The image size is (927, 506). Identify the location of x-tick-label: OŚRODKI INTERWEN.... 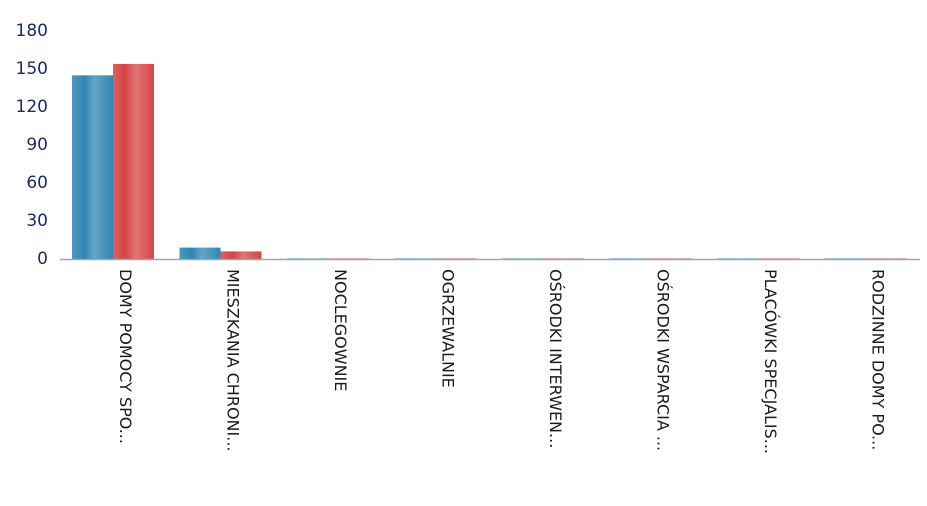
(555, 358).